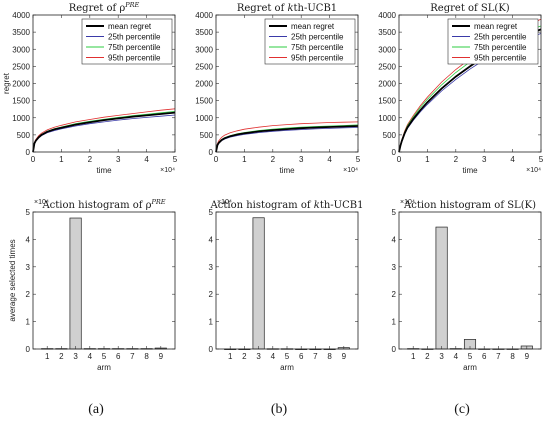 This screenshot has width=550, height=422. I want to click on chart-title: Action histogram of SL(K), so click(469, 205).